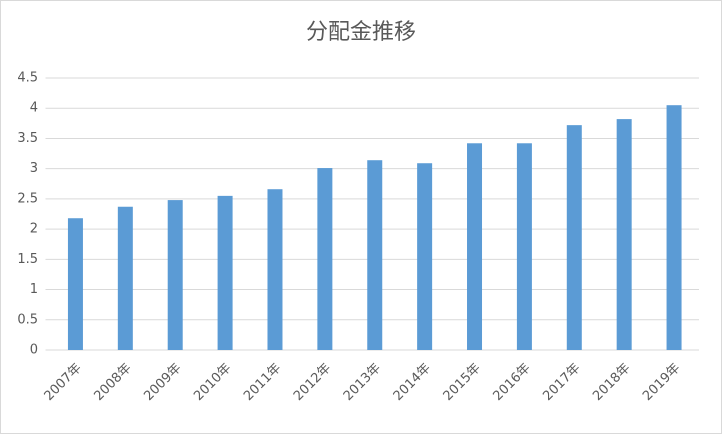  I want to click on chart-title: 分配金推移, so click(361, 32).